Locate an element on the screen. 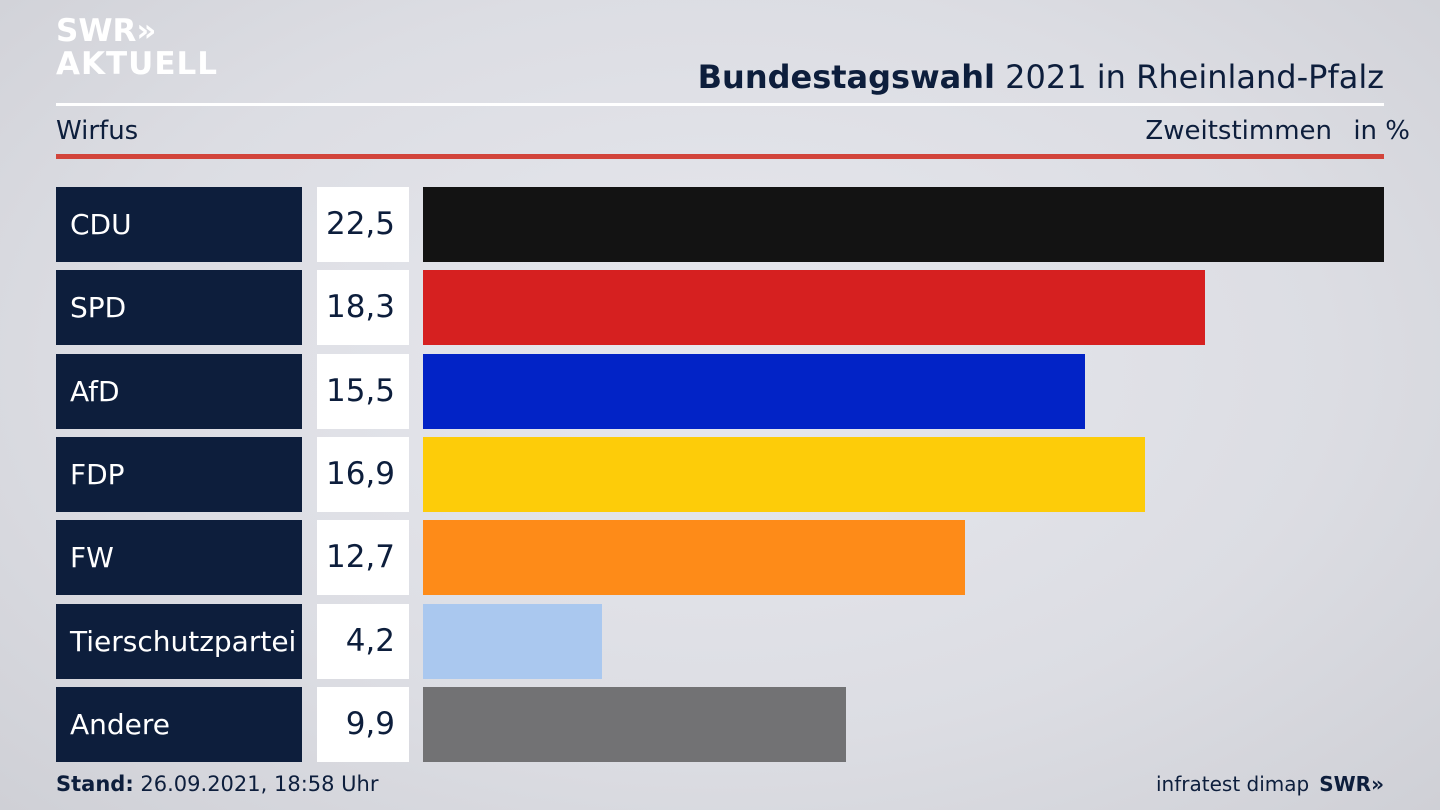  accent-divider is located at coordinates (720, 156).